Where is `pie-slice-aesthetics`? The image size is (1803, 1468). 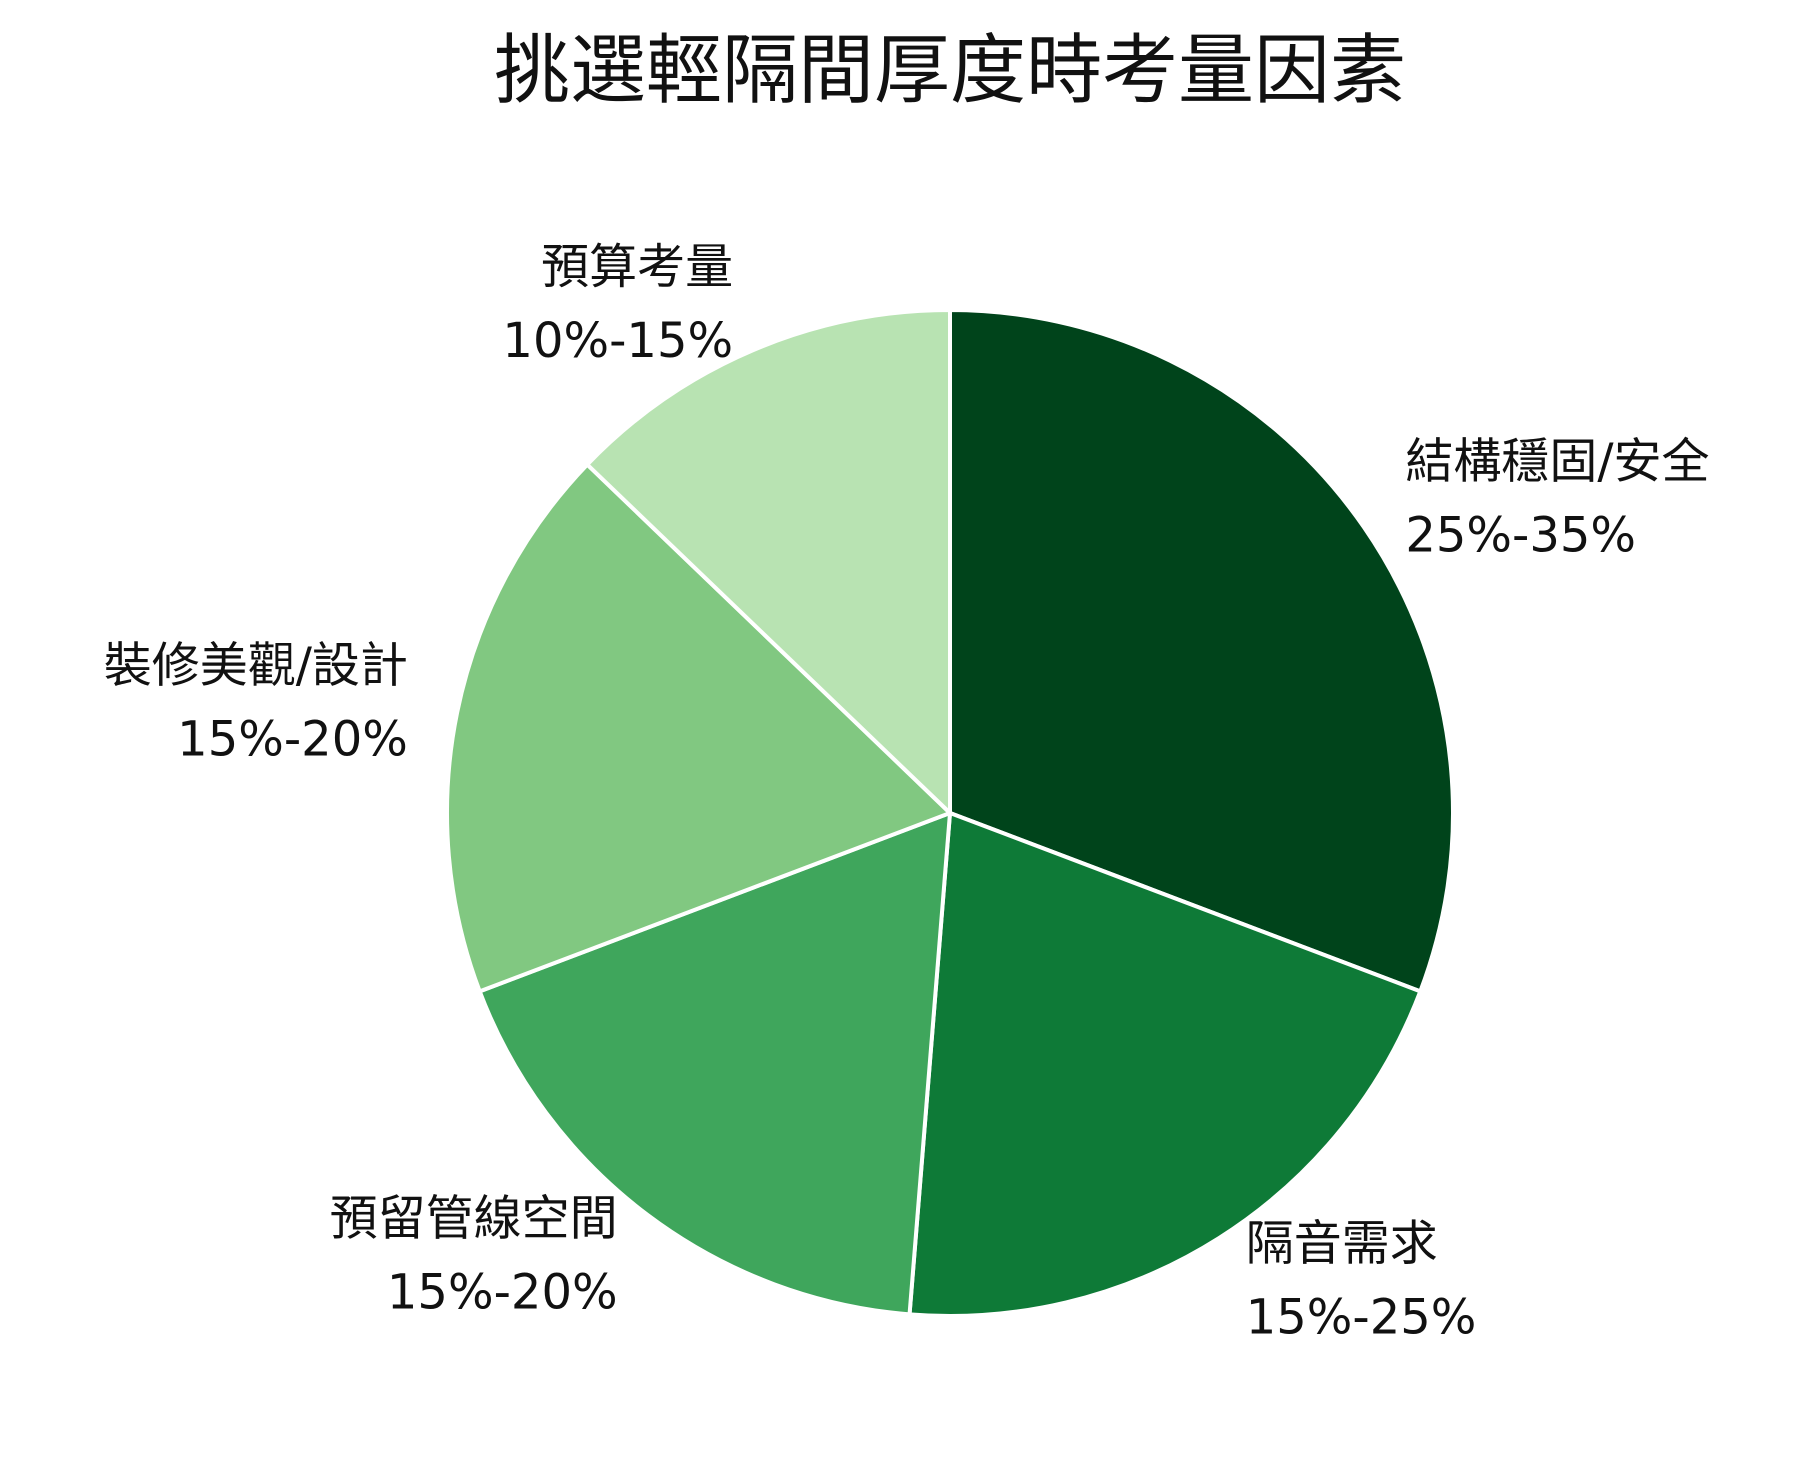
pie-slice-aesthetics is located at coordinates (698, 728).